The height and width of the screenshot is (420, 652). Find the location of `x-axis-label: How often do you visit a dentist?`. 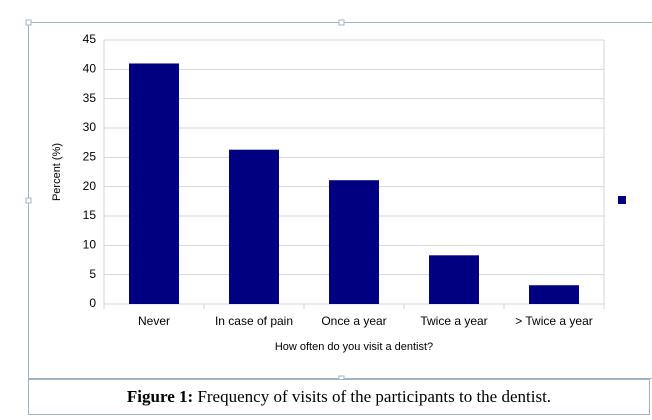

x-axis-label: How often do you visit a dentist? is located at coordinates (354, 347).